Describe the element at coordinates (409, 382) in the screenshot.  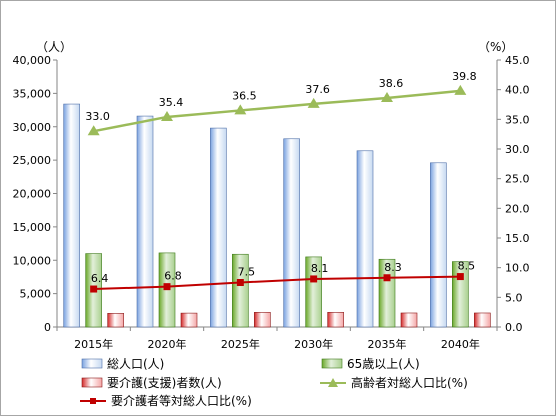
I see `legend-label: 高齢者対総人口比(%)` at that location.